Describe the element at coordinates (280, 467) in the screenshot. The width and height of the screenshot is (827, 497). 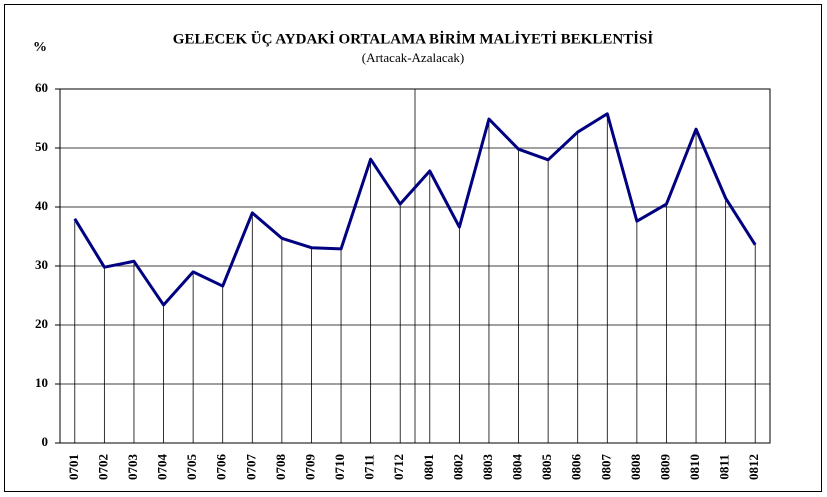
I see `x-tick-label: 0708` at that location.